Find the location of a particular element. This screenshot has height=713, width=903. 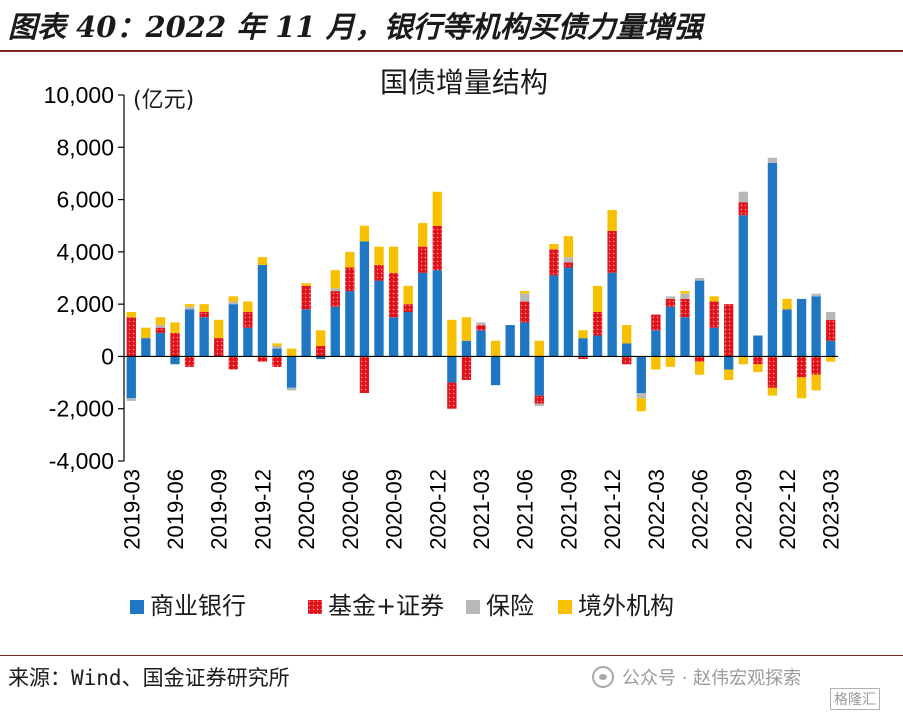

x-tick-label: 2019-06 is located at coordinates (175, 509).